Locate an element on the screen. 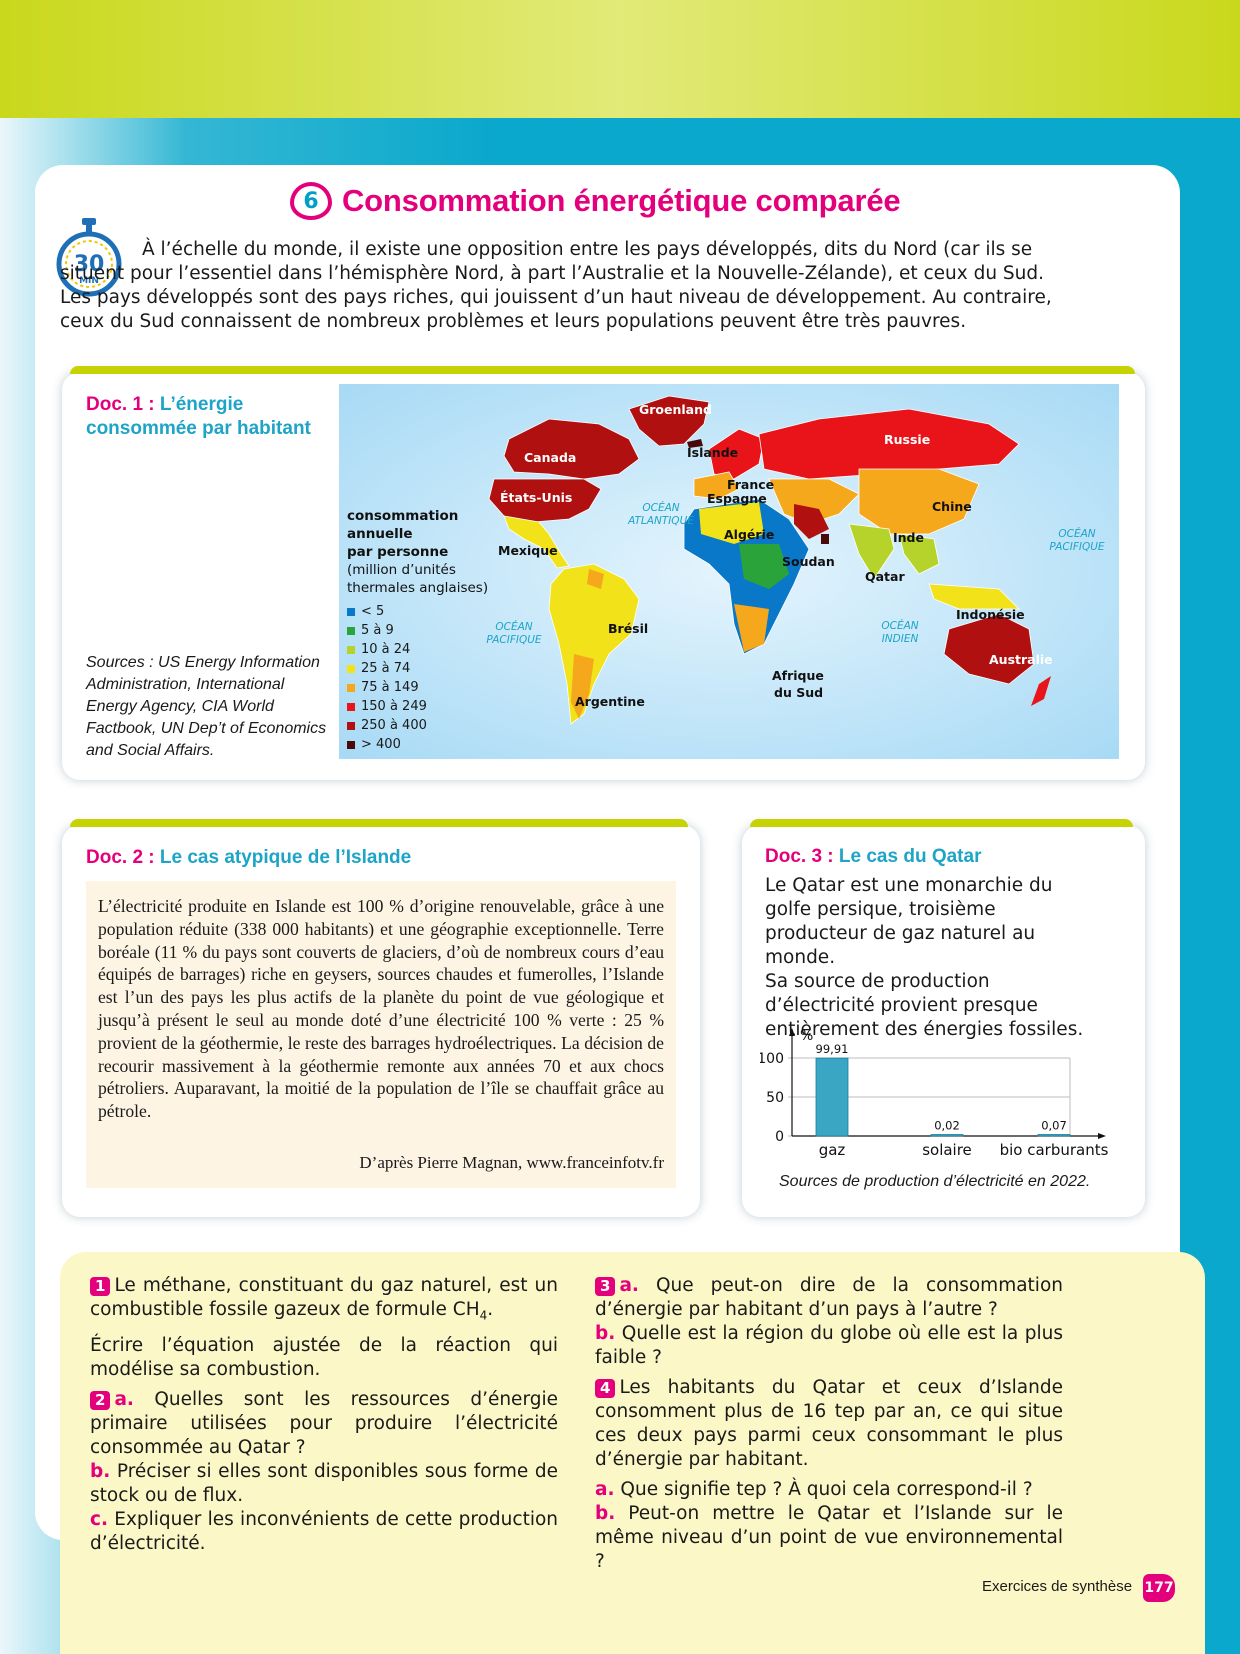  timer-value: 30 is located at coordinates (89, 264).